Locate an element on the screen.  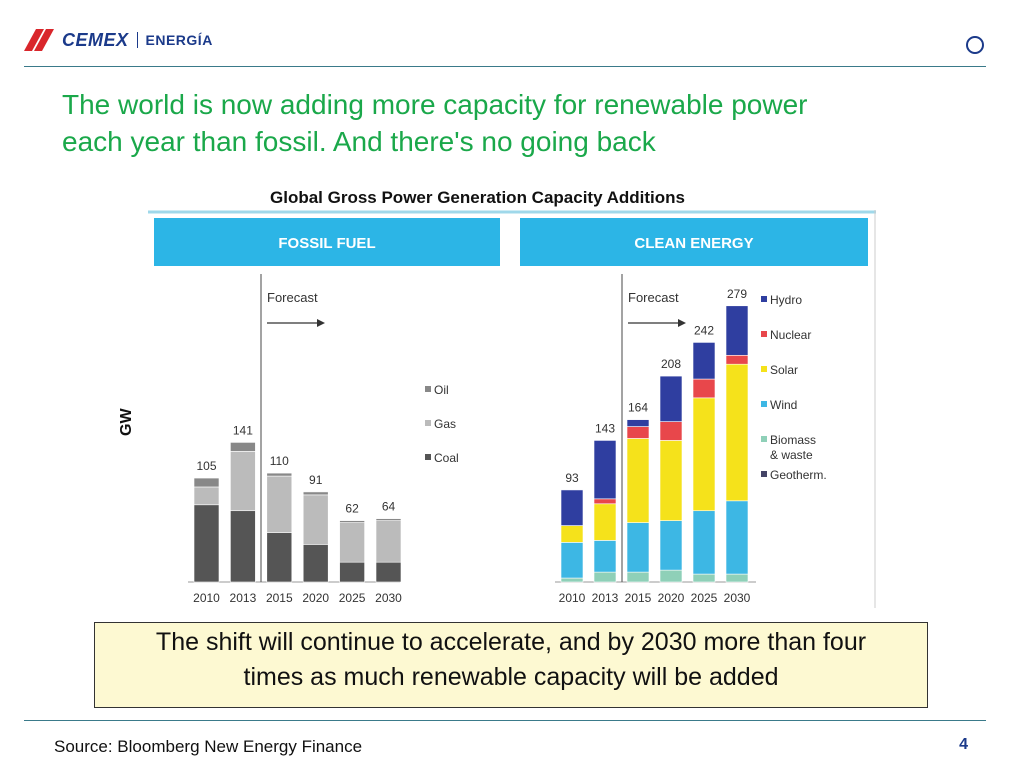
footer-divider is located at coordinates (505, 720).